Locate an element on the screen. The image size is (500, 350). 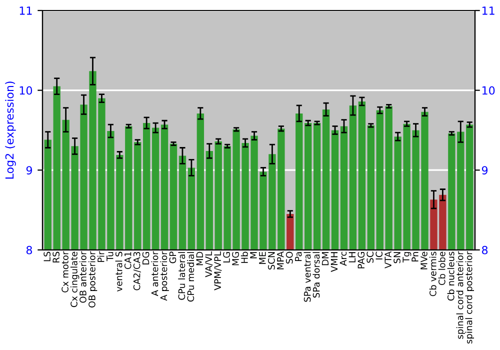
x-tick-label: spinal cord posterior is located at coordinates (469, 297).